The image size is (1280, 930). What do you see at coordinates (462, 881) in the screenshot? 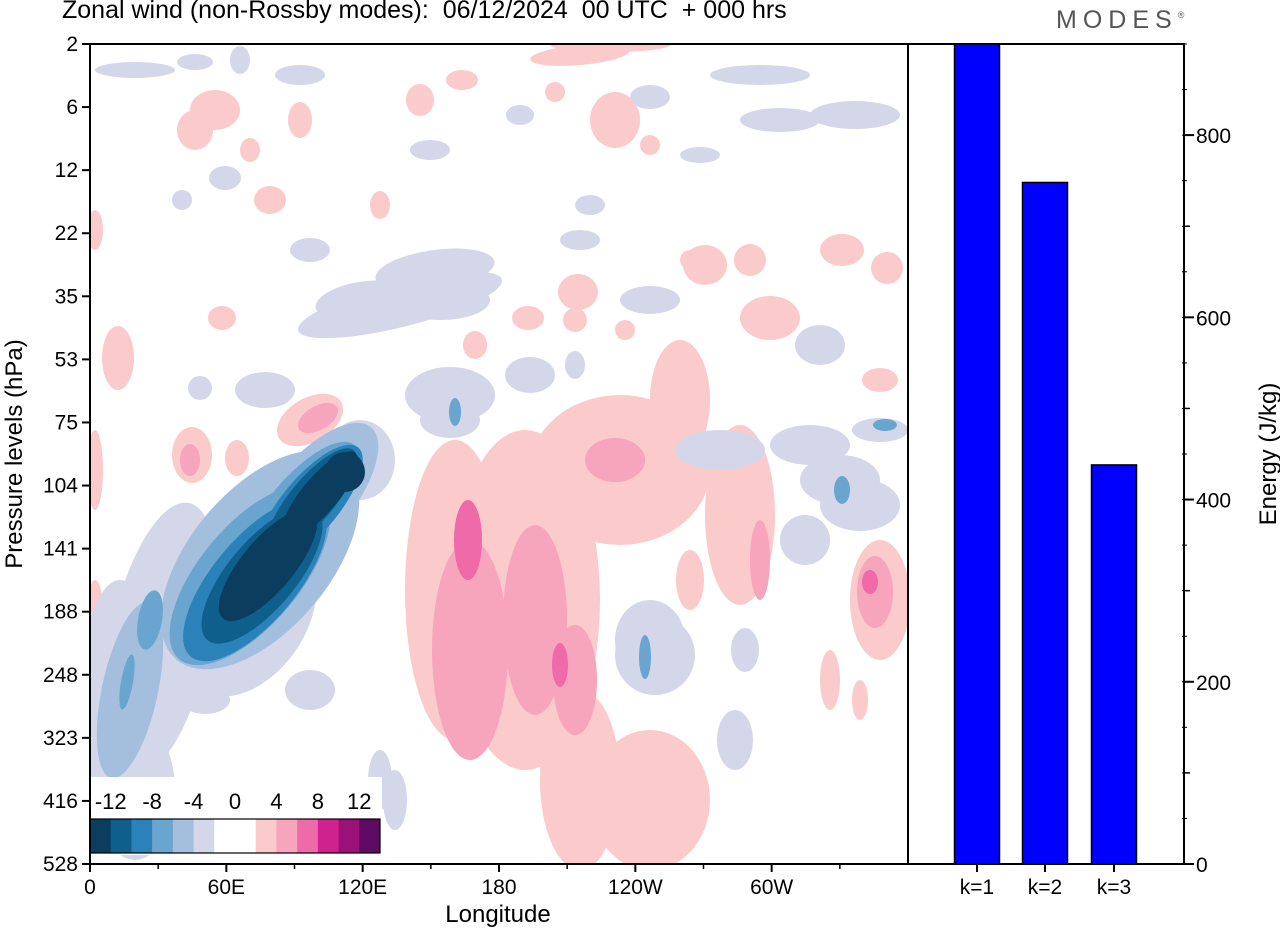
I see `x-axis: 0 60E 120E 180 120W 60W` at bounding box center [462, 881].